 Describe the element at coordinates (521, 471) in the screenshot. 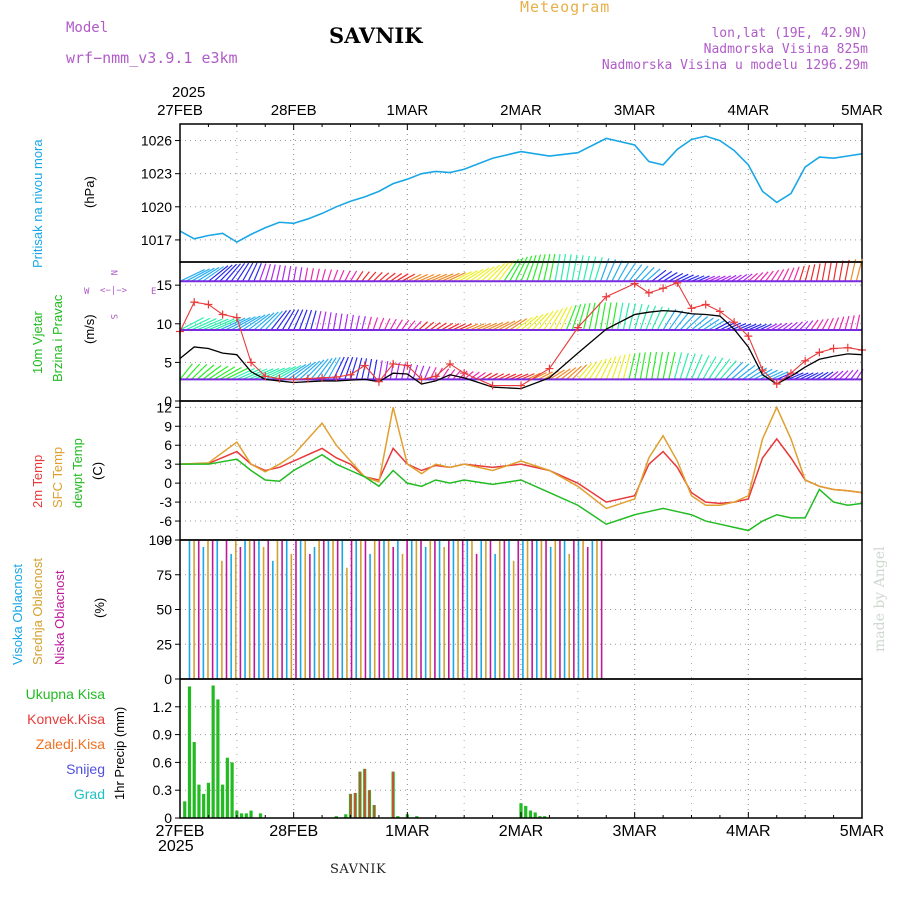

I see `temp-2m-line` at that location.